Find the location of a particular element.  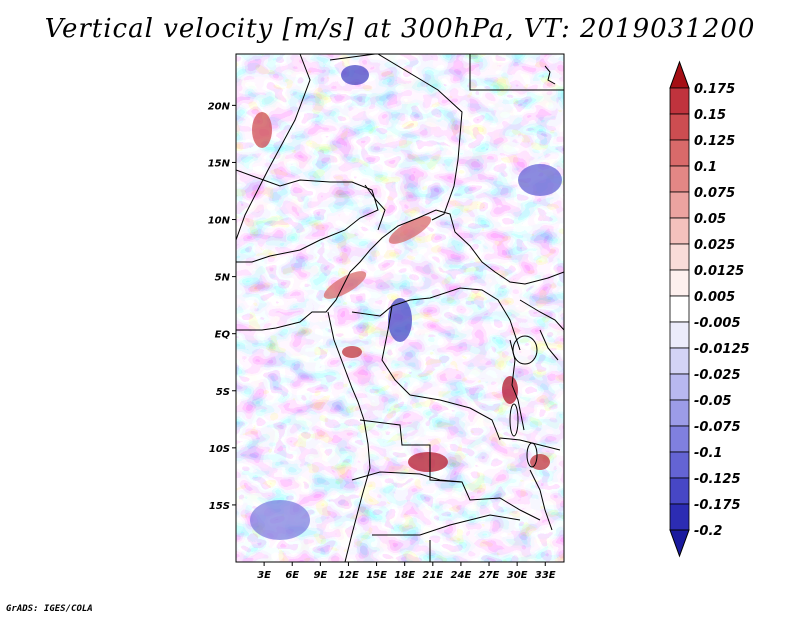

lon-tick-label: 12E is located at coordinates (348, 575).